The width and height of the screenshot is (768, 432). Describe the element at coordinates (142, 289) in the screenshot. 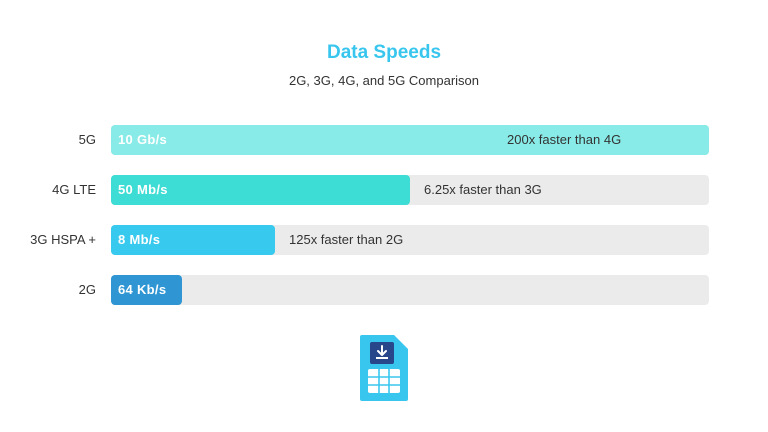

I see `speed-label: 64 Kb/s` at that location.